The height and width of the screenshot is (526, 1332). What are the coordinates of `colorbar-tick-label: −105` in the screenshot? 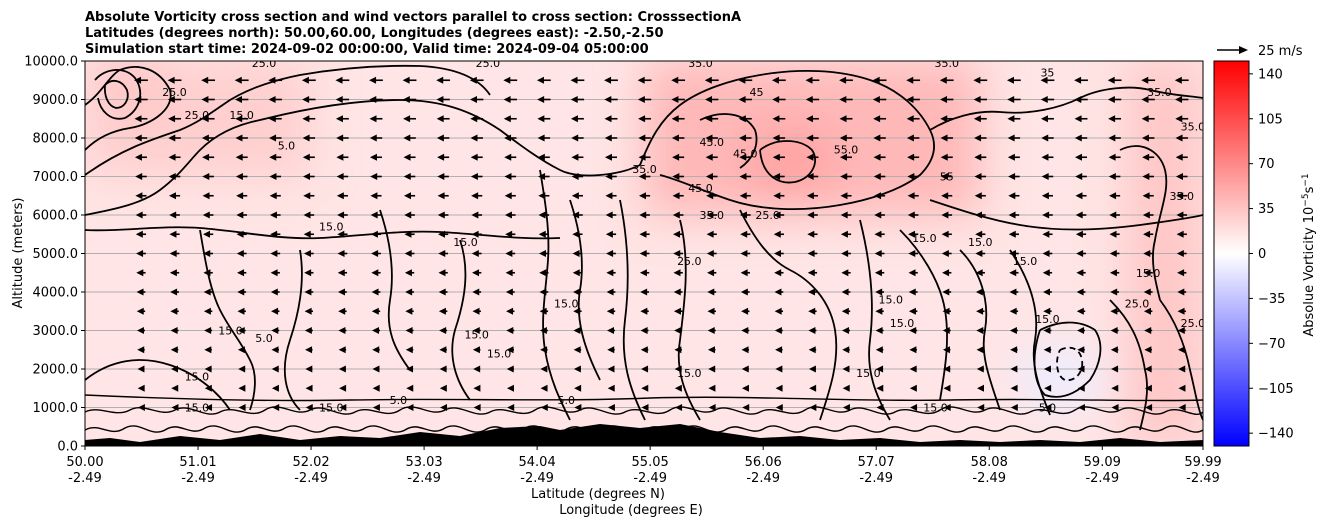 It's located at (1276, 389).